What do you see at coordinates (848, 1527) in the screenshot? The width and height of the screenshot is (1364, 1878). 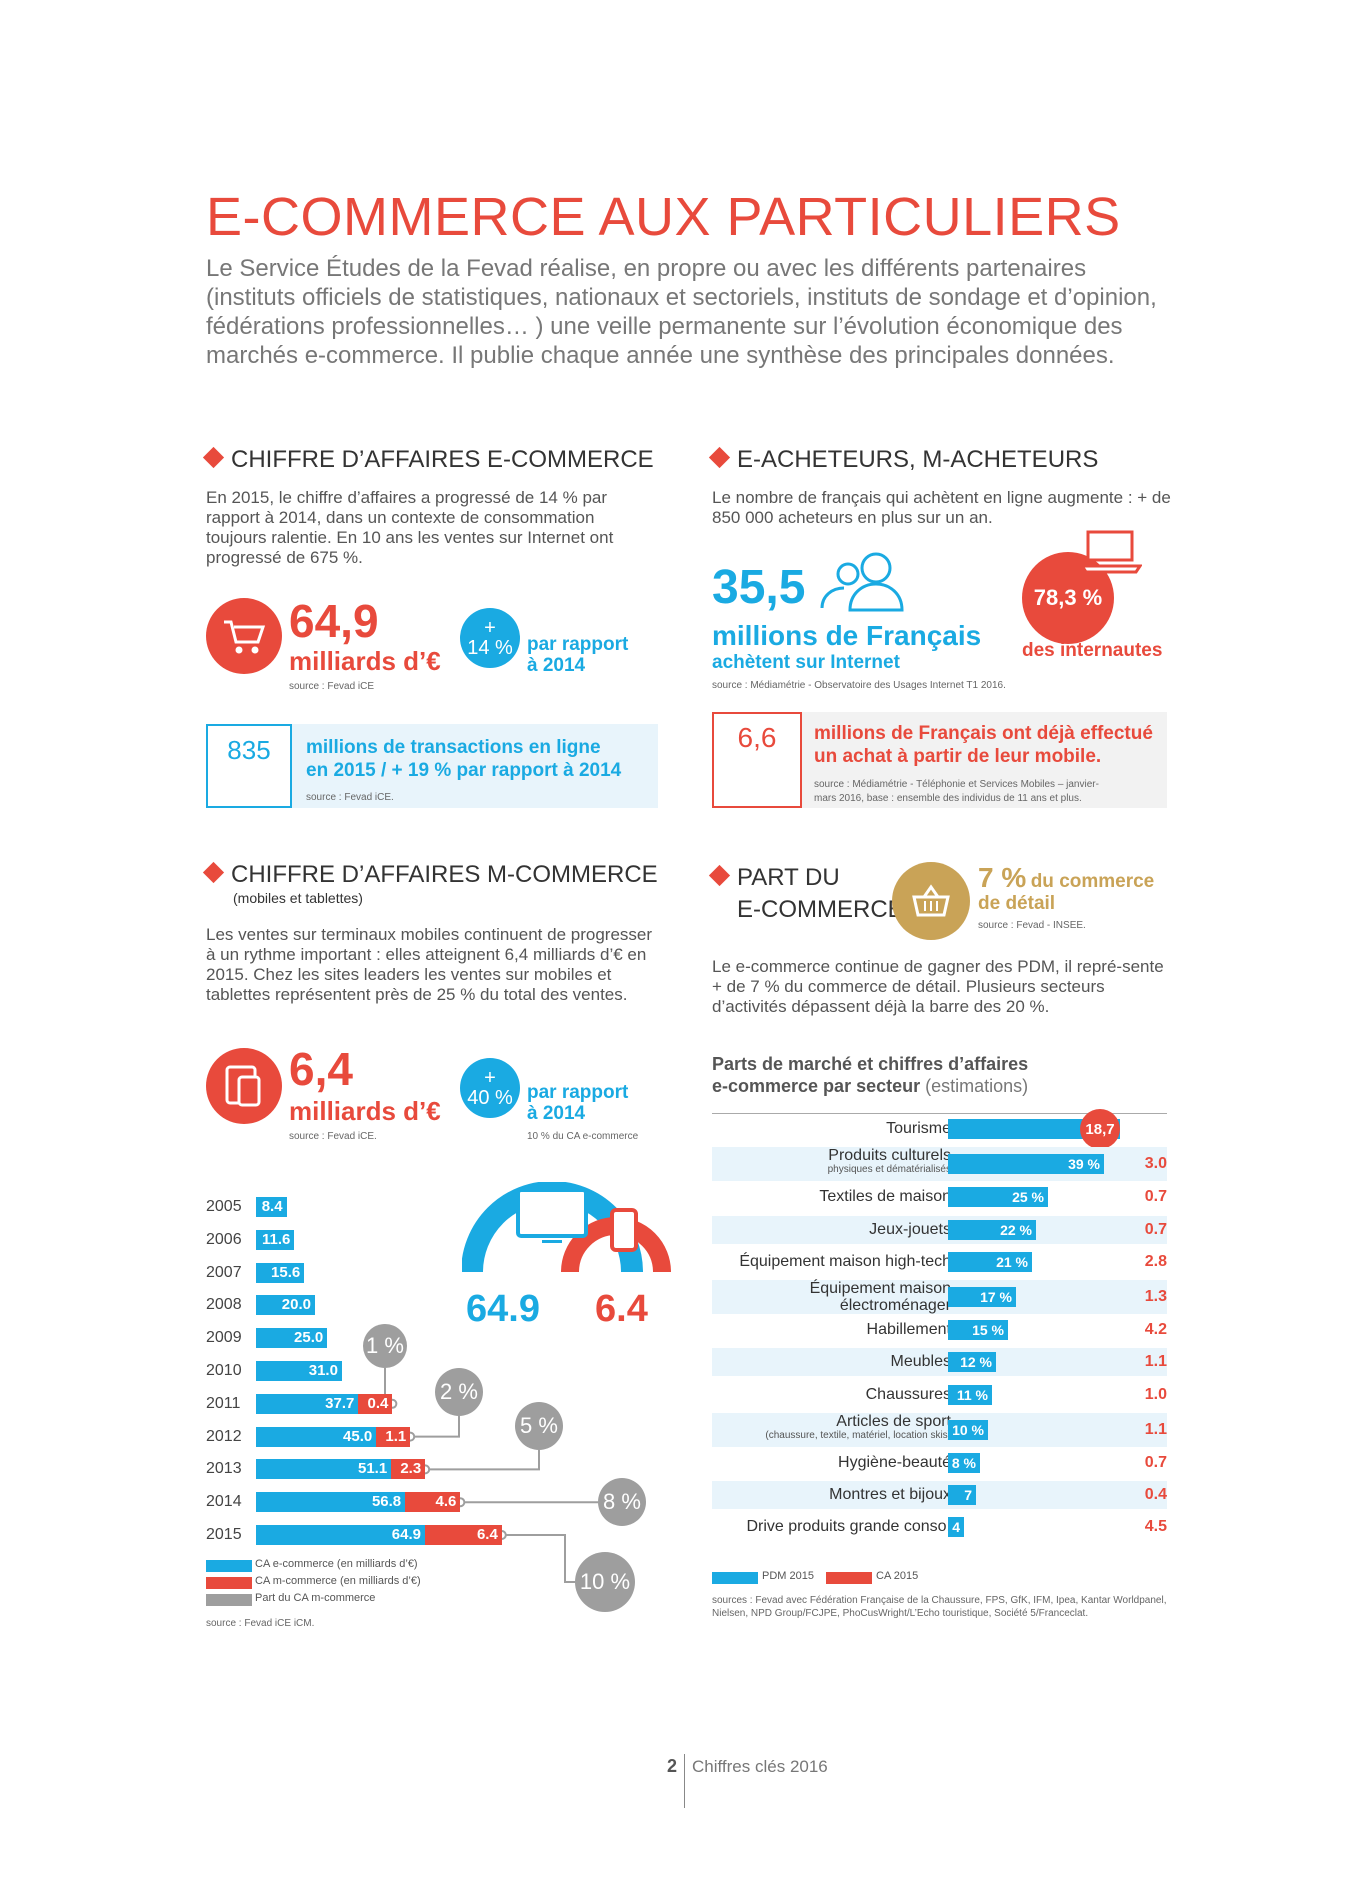 I see `sector-label: Drive produits grande conso.` at bounding box center [848, 1527].